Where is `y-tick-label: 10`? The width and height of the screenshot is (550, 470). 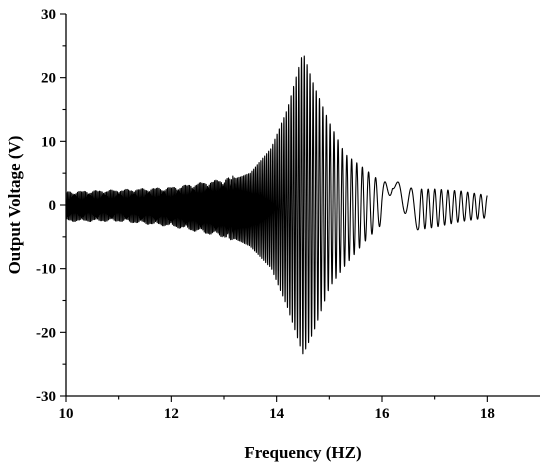 y-tick-label: 10 is located at coordinates (48, 142).